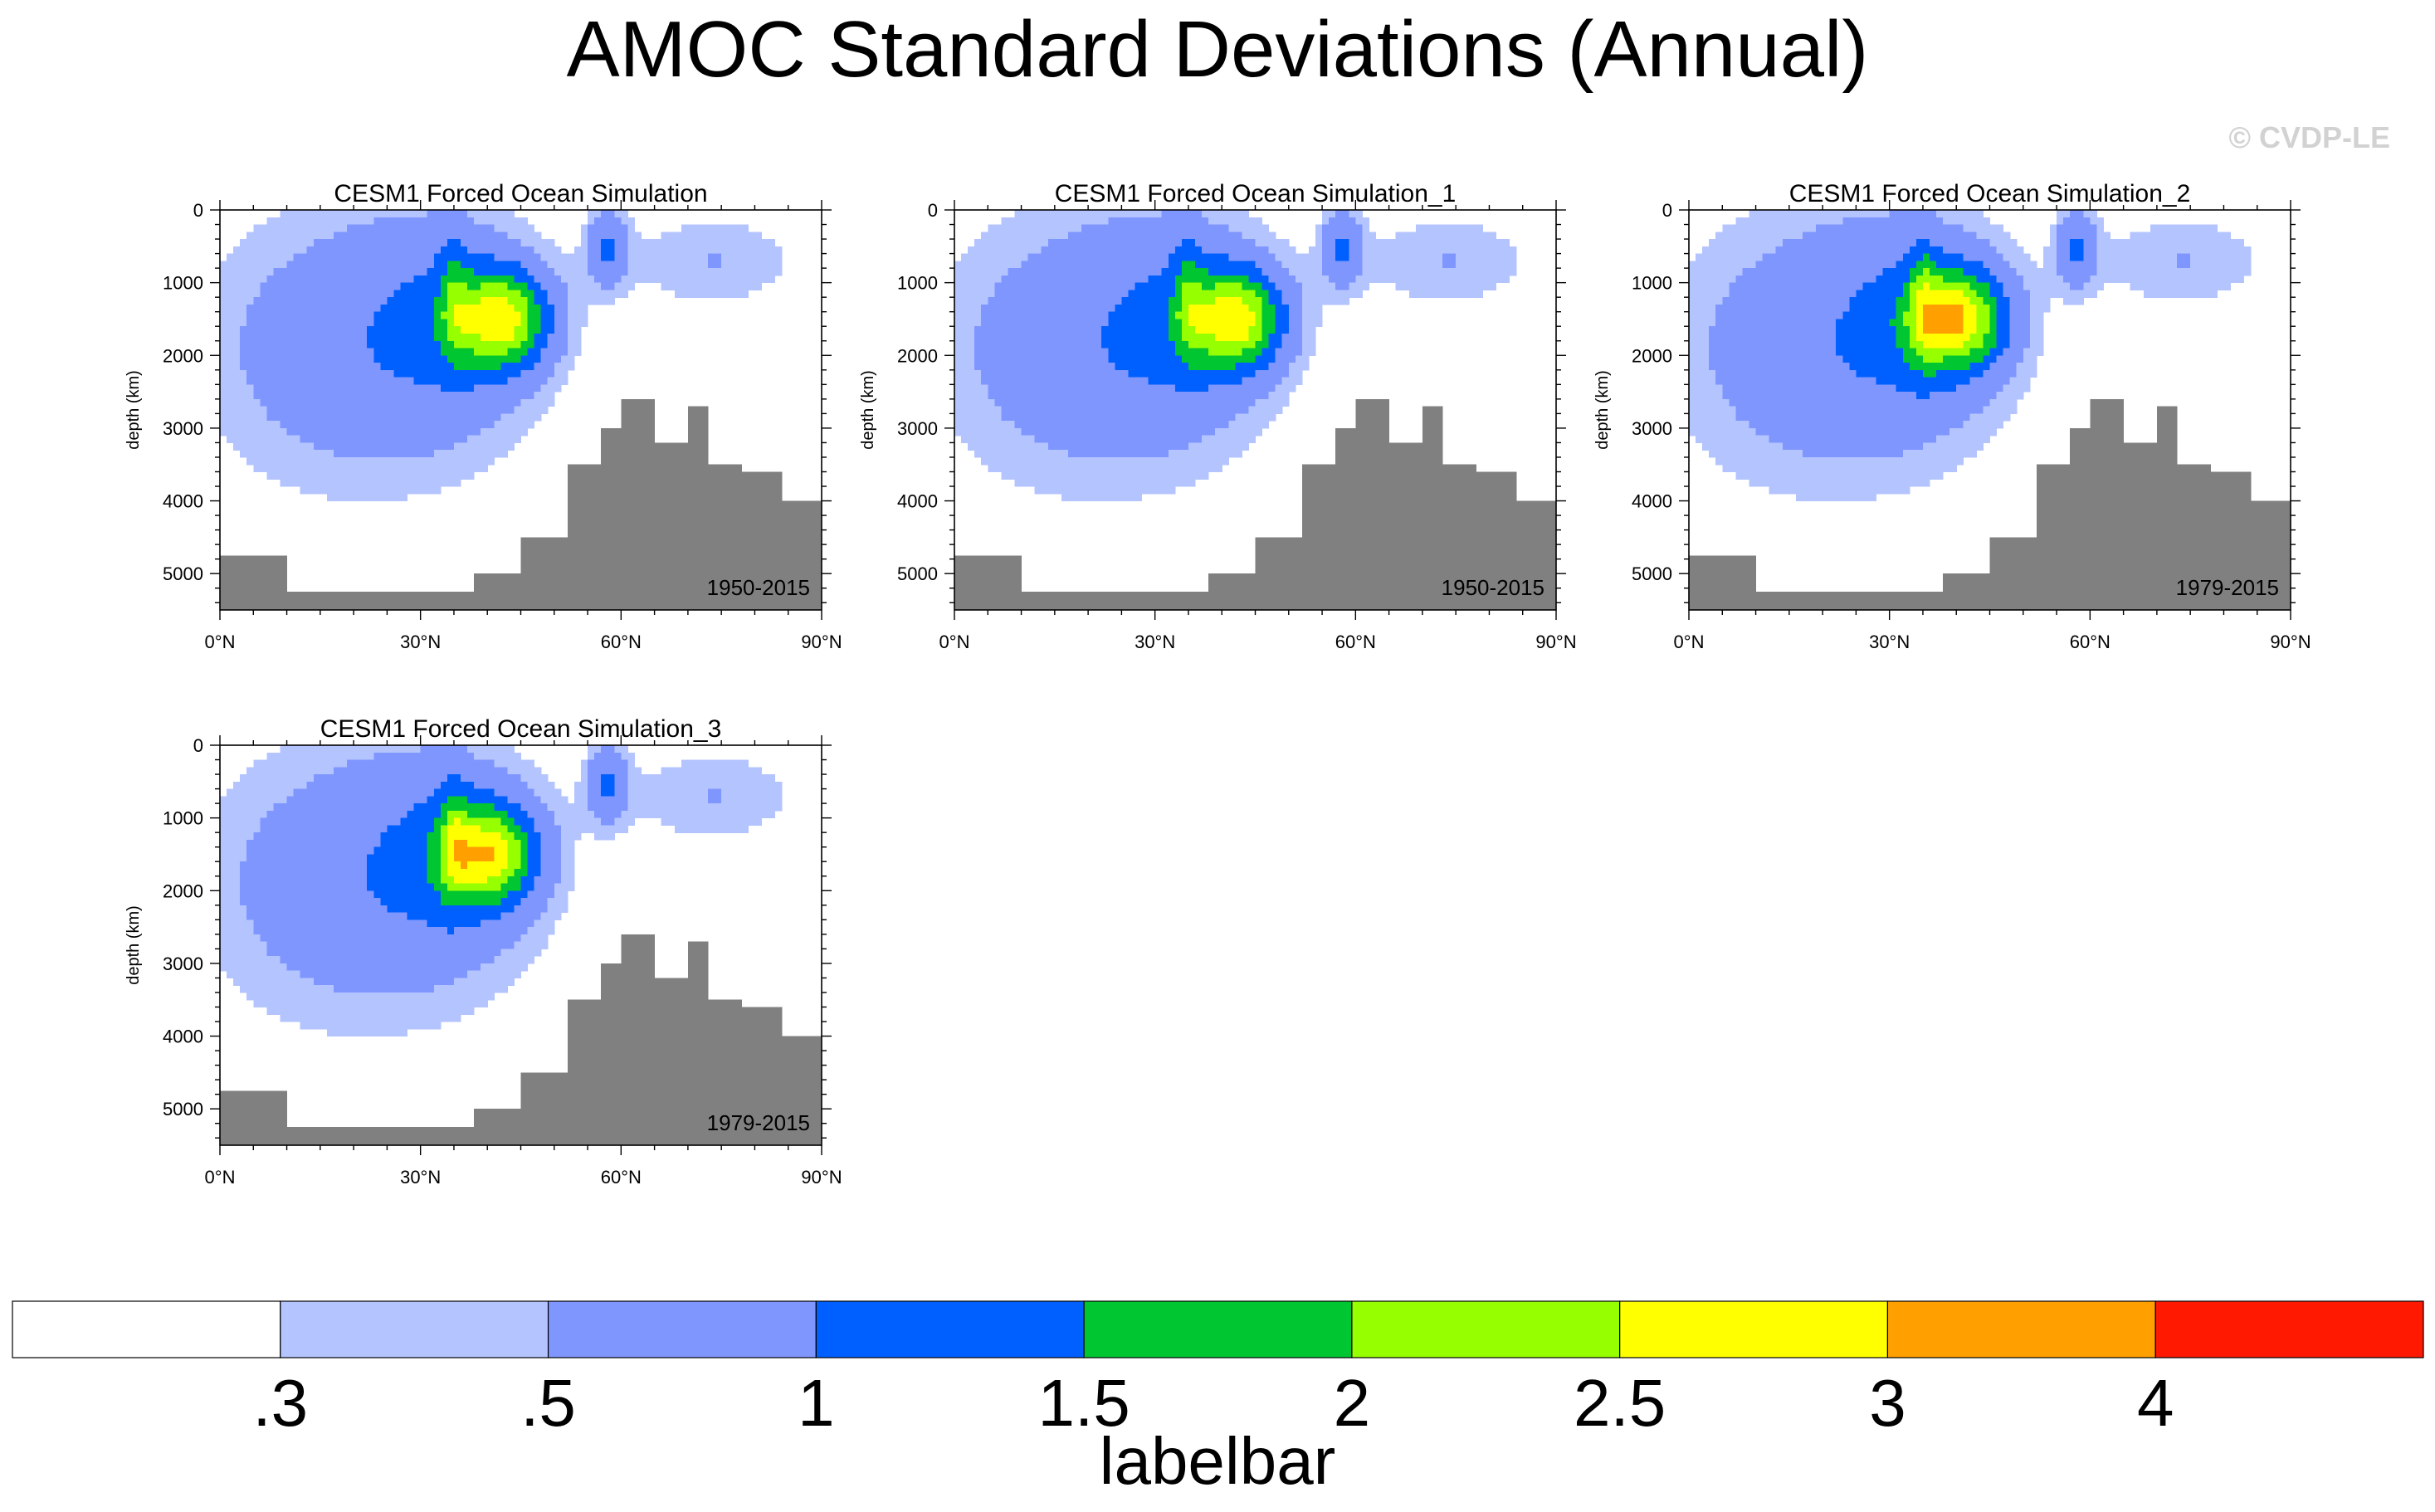  Describe the element at coordinates (198, 211) in the screenshot. I see `y-tick-label: 0` at that location.